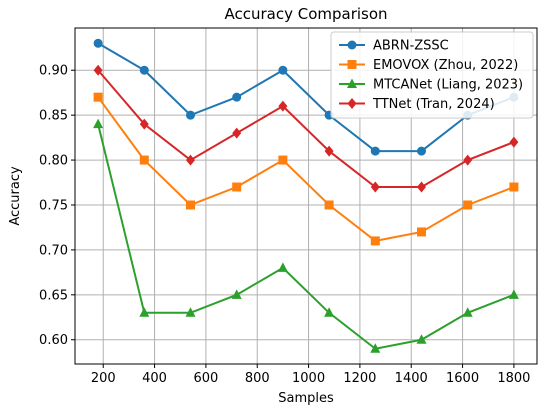 The height and width of the screenshot is (411, 550). I want to click on legend-item: ABRN-ZSSC, so click(394, 46).